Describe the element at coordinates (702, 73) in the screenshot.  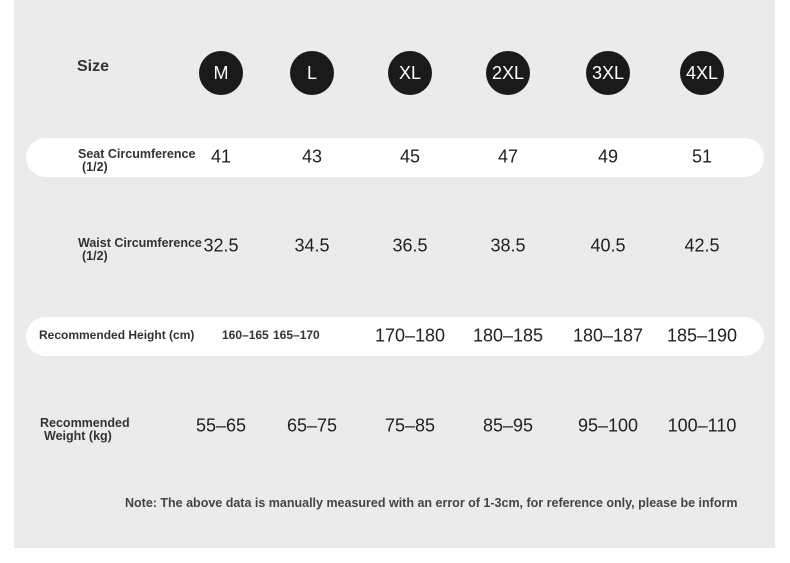
I see `size-badge: 4XL` at that location.